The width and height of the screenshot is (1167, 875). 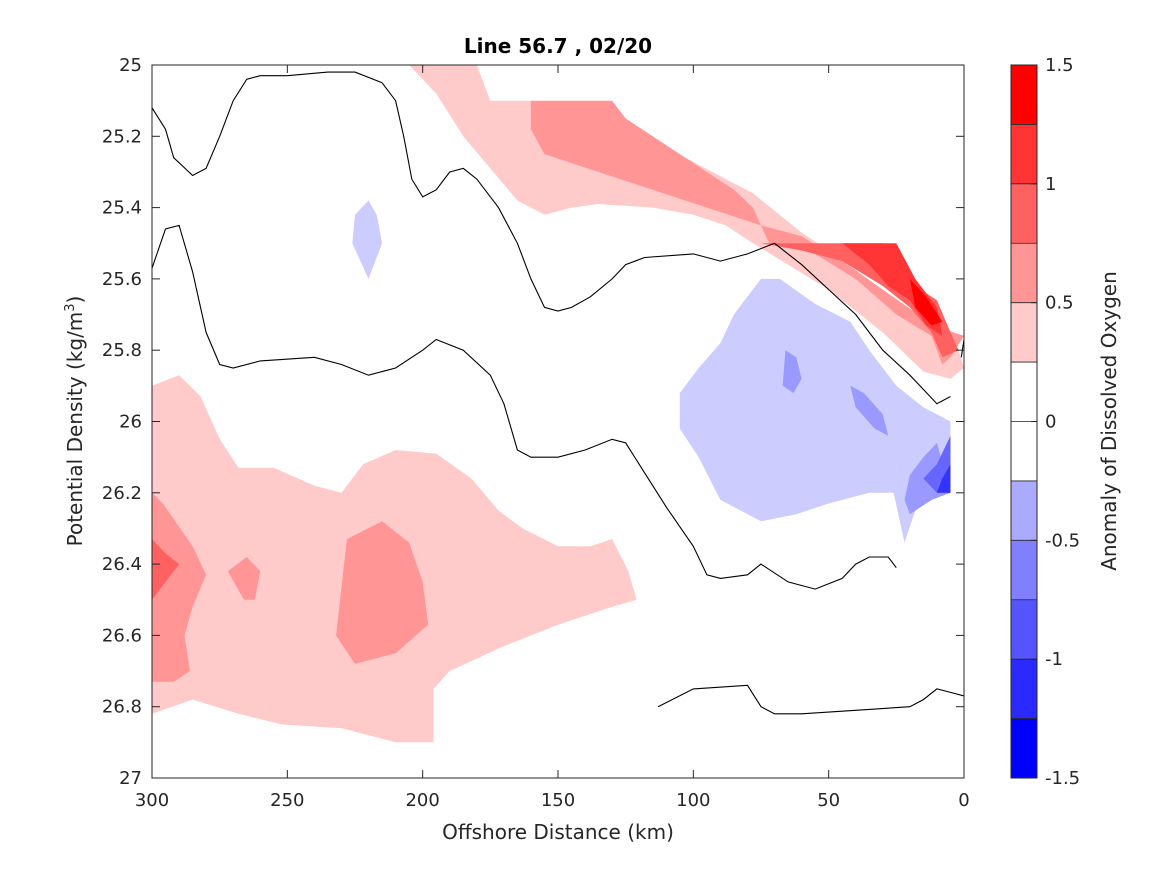 I want to click on y-tick-label: 25.4, so click(x=122, y=208).